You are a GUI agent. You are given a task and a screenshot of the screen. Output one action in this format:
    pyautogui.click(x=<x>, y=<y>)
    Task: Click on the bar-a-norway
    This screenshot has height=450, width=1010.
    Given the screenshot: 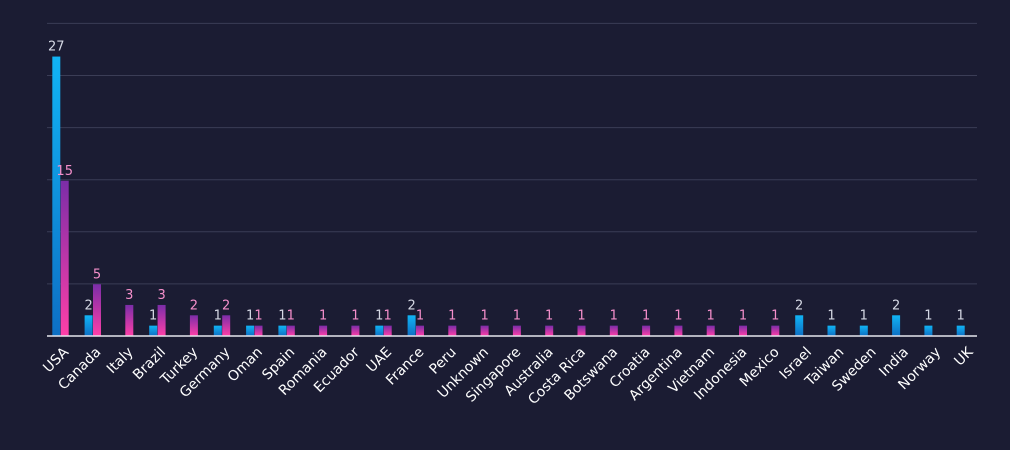 What is the action you would take?
    pyautogui.click(x=928, y=330)
    